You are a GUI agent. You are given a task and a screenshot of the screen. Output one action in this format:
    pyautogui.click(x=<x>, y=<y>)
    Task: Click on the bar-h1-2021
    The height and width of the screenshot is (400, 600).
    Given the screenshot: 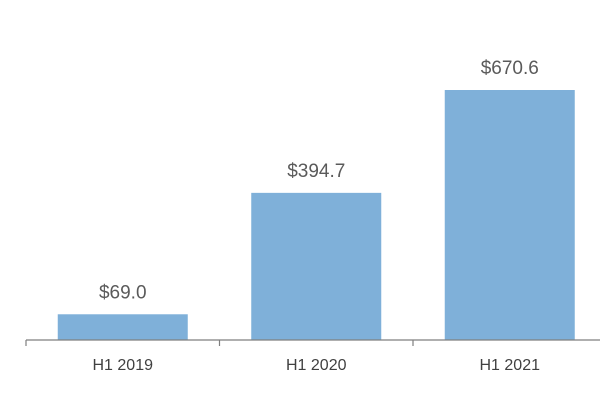 What is the action you would take?
    pyautogui.click(x=509, y=215)
    